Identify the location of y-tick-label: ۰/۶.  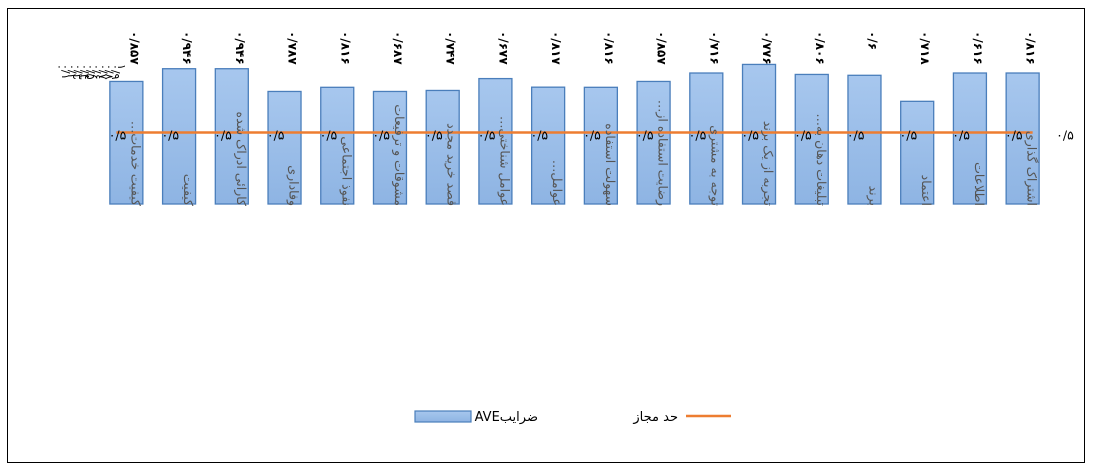
(96, 72).